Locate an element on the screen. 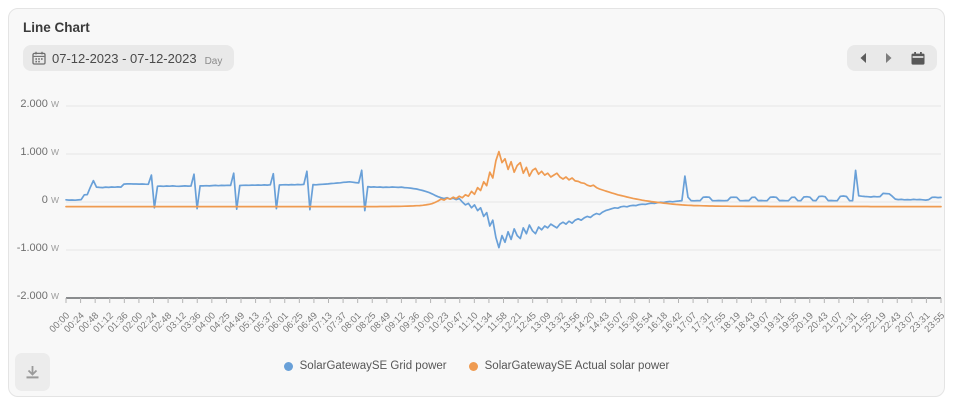 This screenshot has height=405, width=953. y-axis-label: 2.000 W is located at coordinates (39, 104).